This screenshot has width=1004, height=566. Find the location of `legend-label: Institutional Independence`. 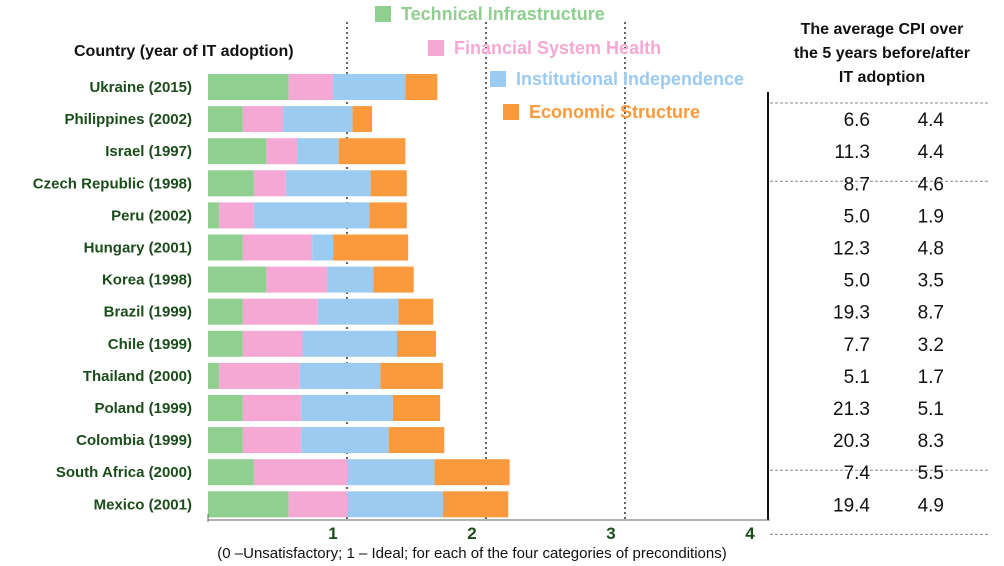

legend-label: Institutional Independence is located at coordinates (630, 79).